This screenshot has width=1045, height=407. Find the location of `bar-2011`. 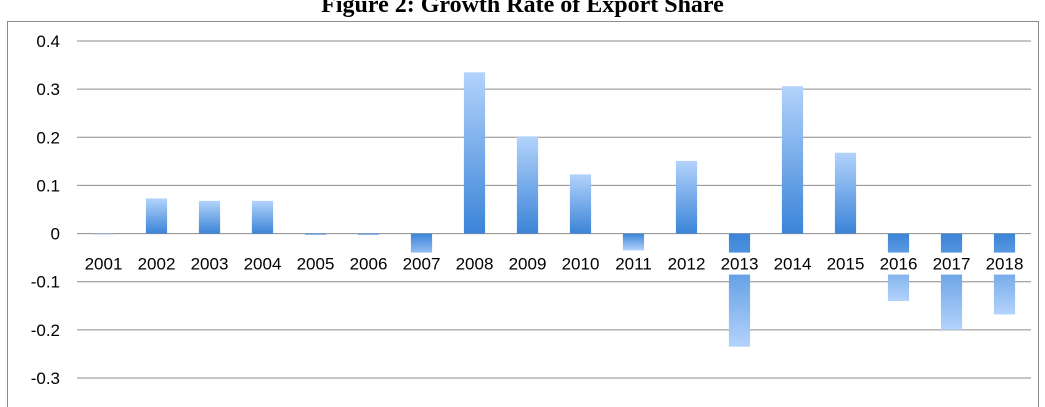

bar-2011 is located at coordinates (633, 242).